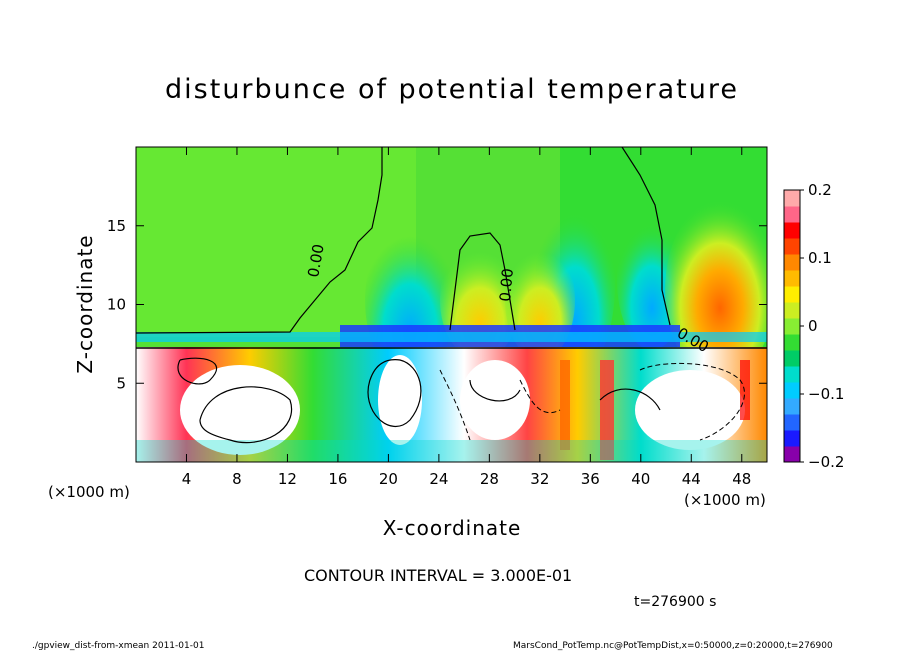  What do you see at coordinates (438, 575) in the screenshot?
I see `contour-interval-note: CONTOUR INTERVAL = 3.000E-01` at bounding box center [438, 575].